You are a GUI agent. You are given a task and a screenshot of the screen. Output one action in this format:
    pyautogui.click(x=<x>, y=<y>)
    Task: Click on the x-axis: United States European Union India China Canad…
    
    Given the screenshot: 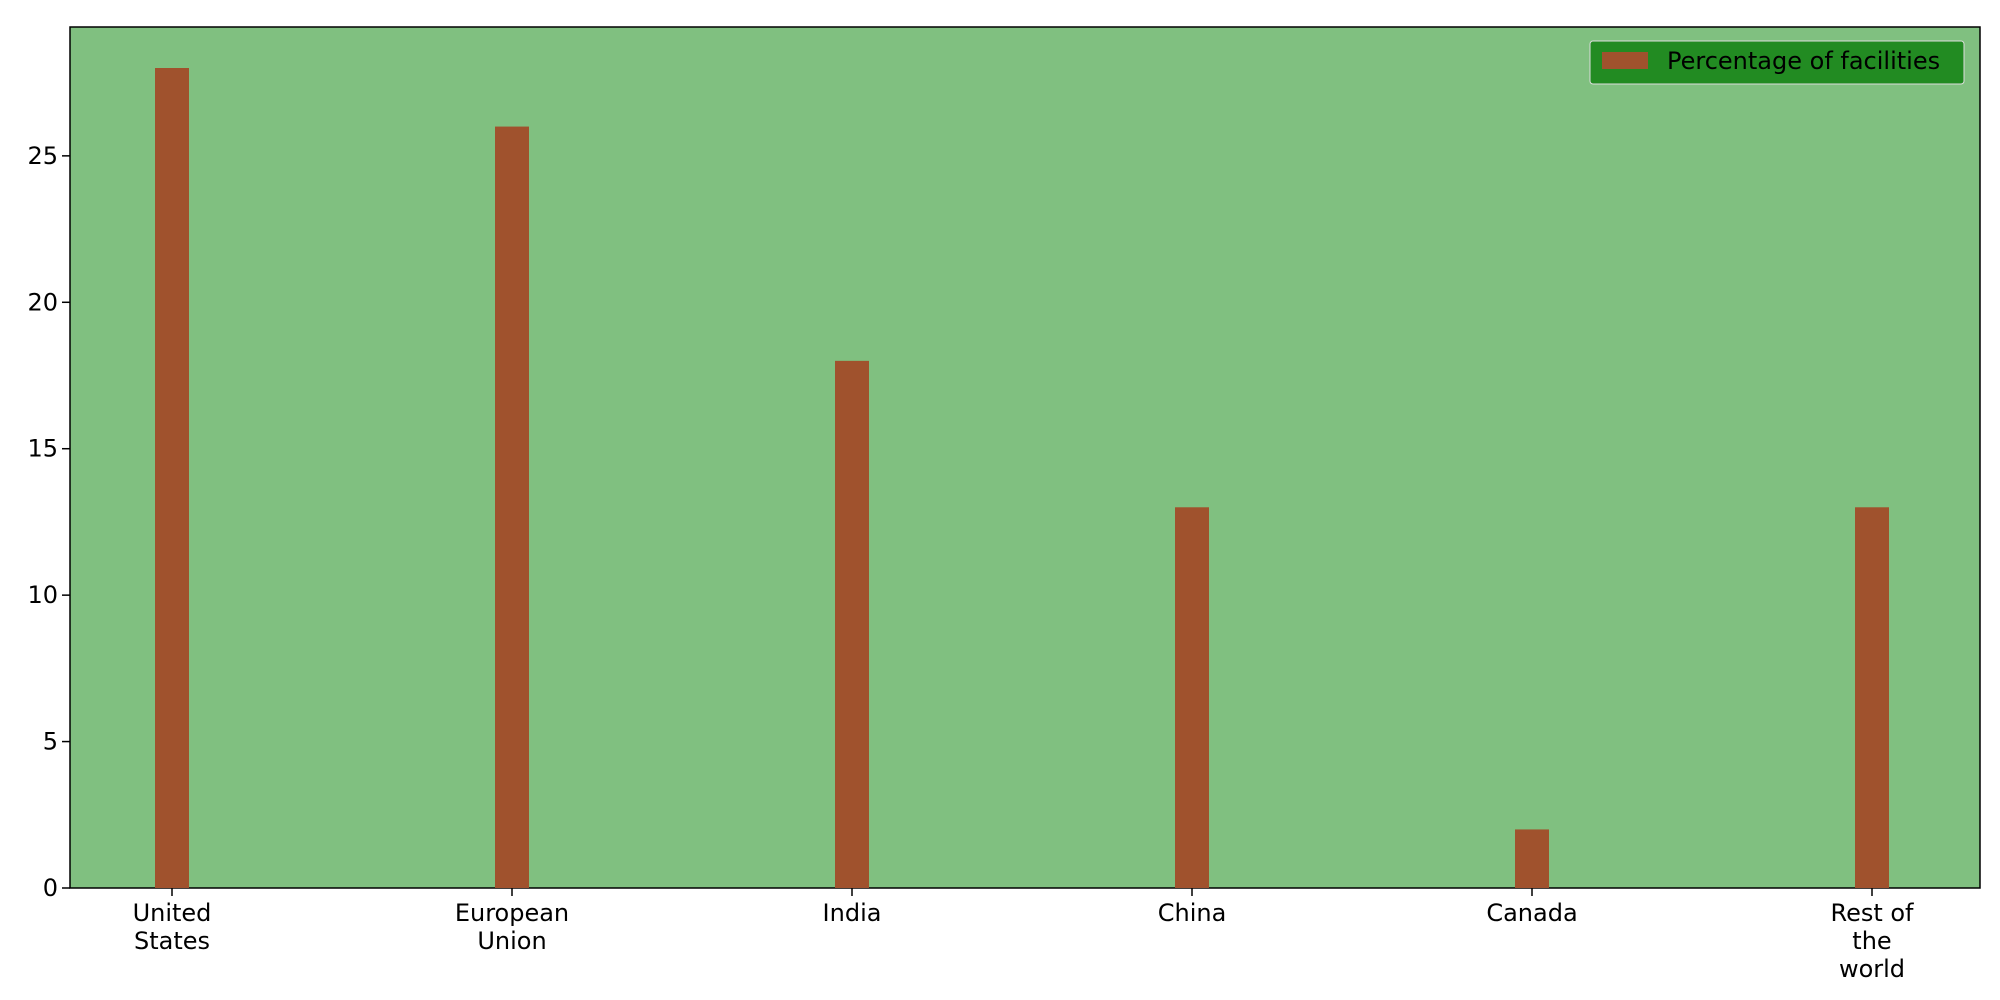 What is the action you would take?
    pyautogui.click(x=1023, y=935)
    